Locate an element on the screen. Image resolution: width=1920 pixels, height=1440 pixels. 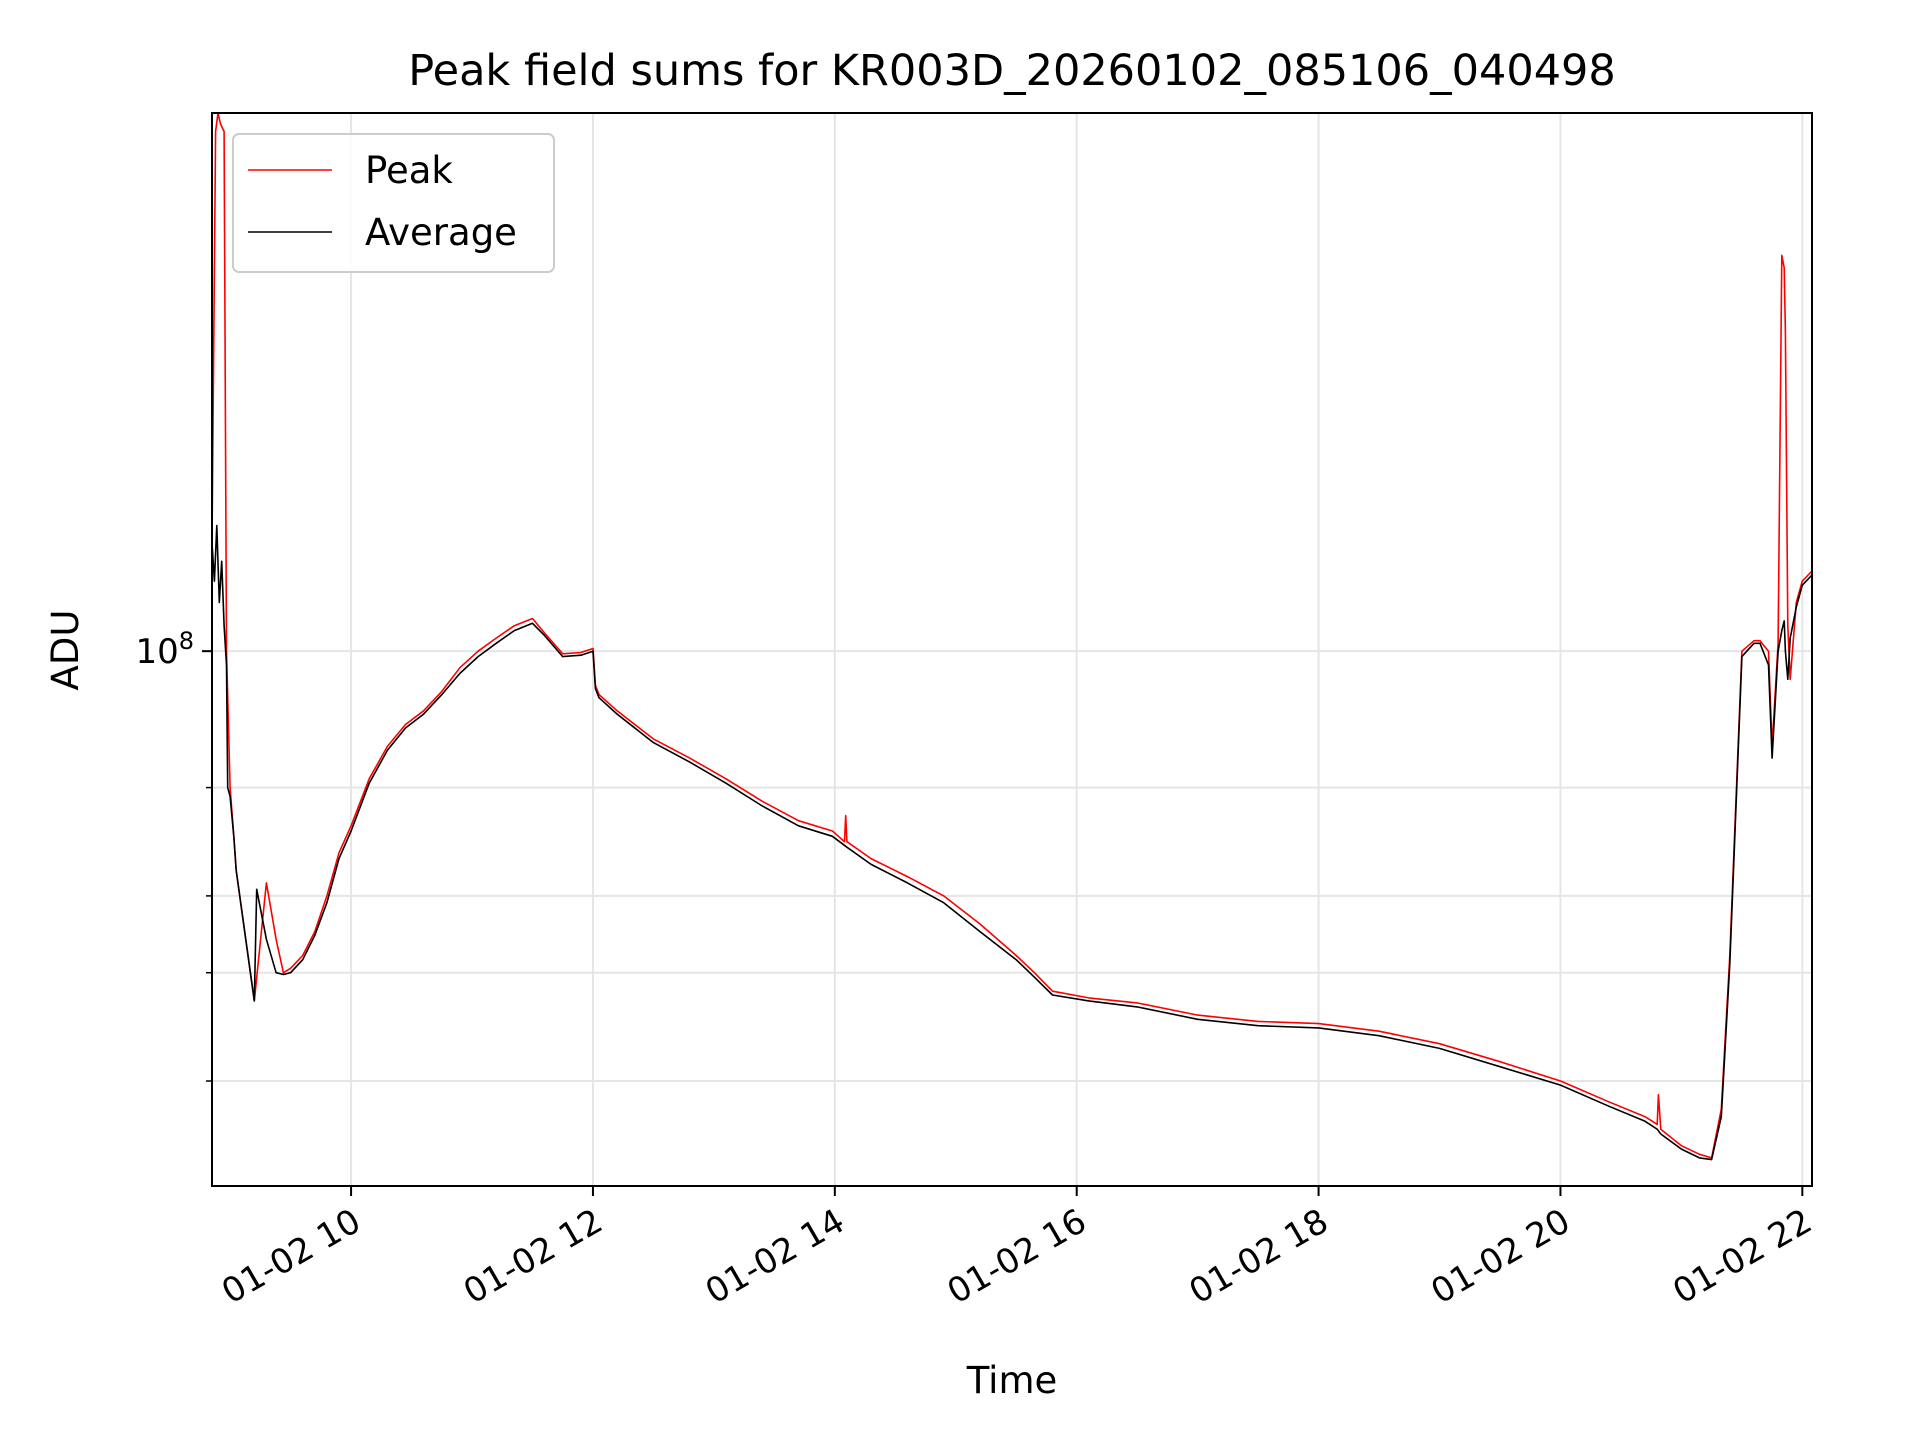
y-axis-label: ADU is located at coordinates (65, 650).